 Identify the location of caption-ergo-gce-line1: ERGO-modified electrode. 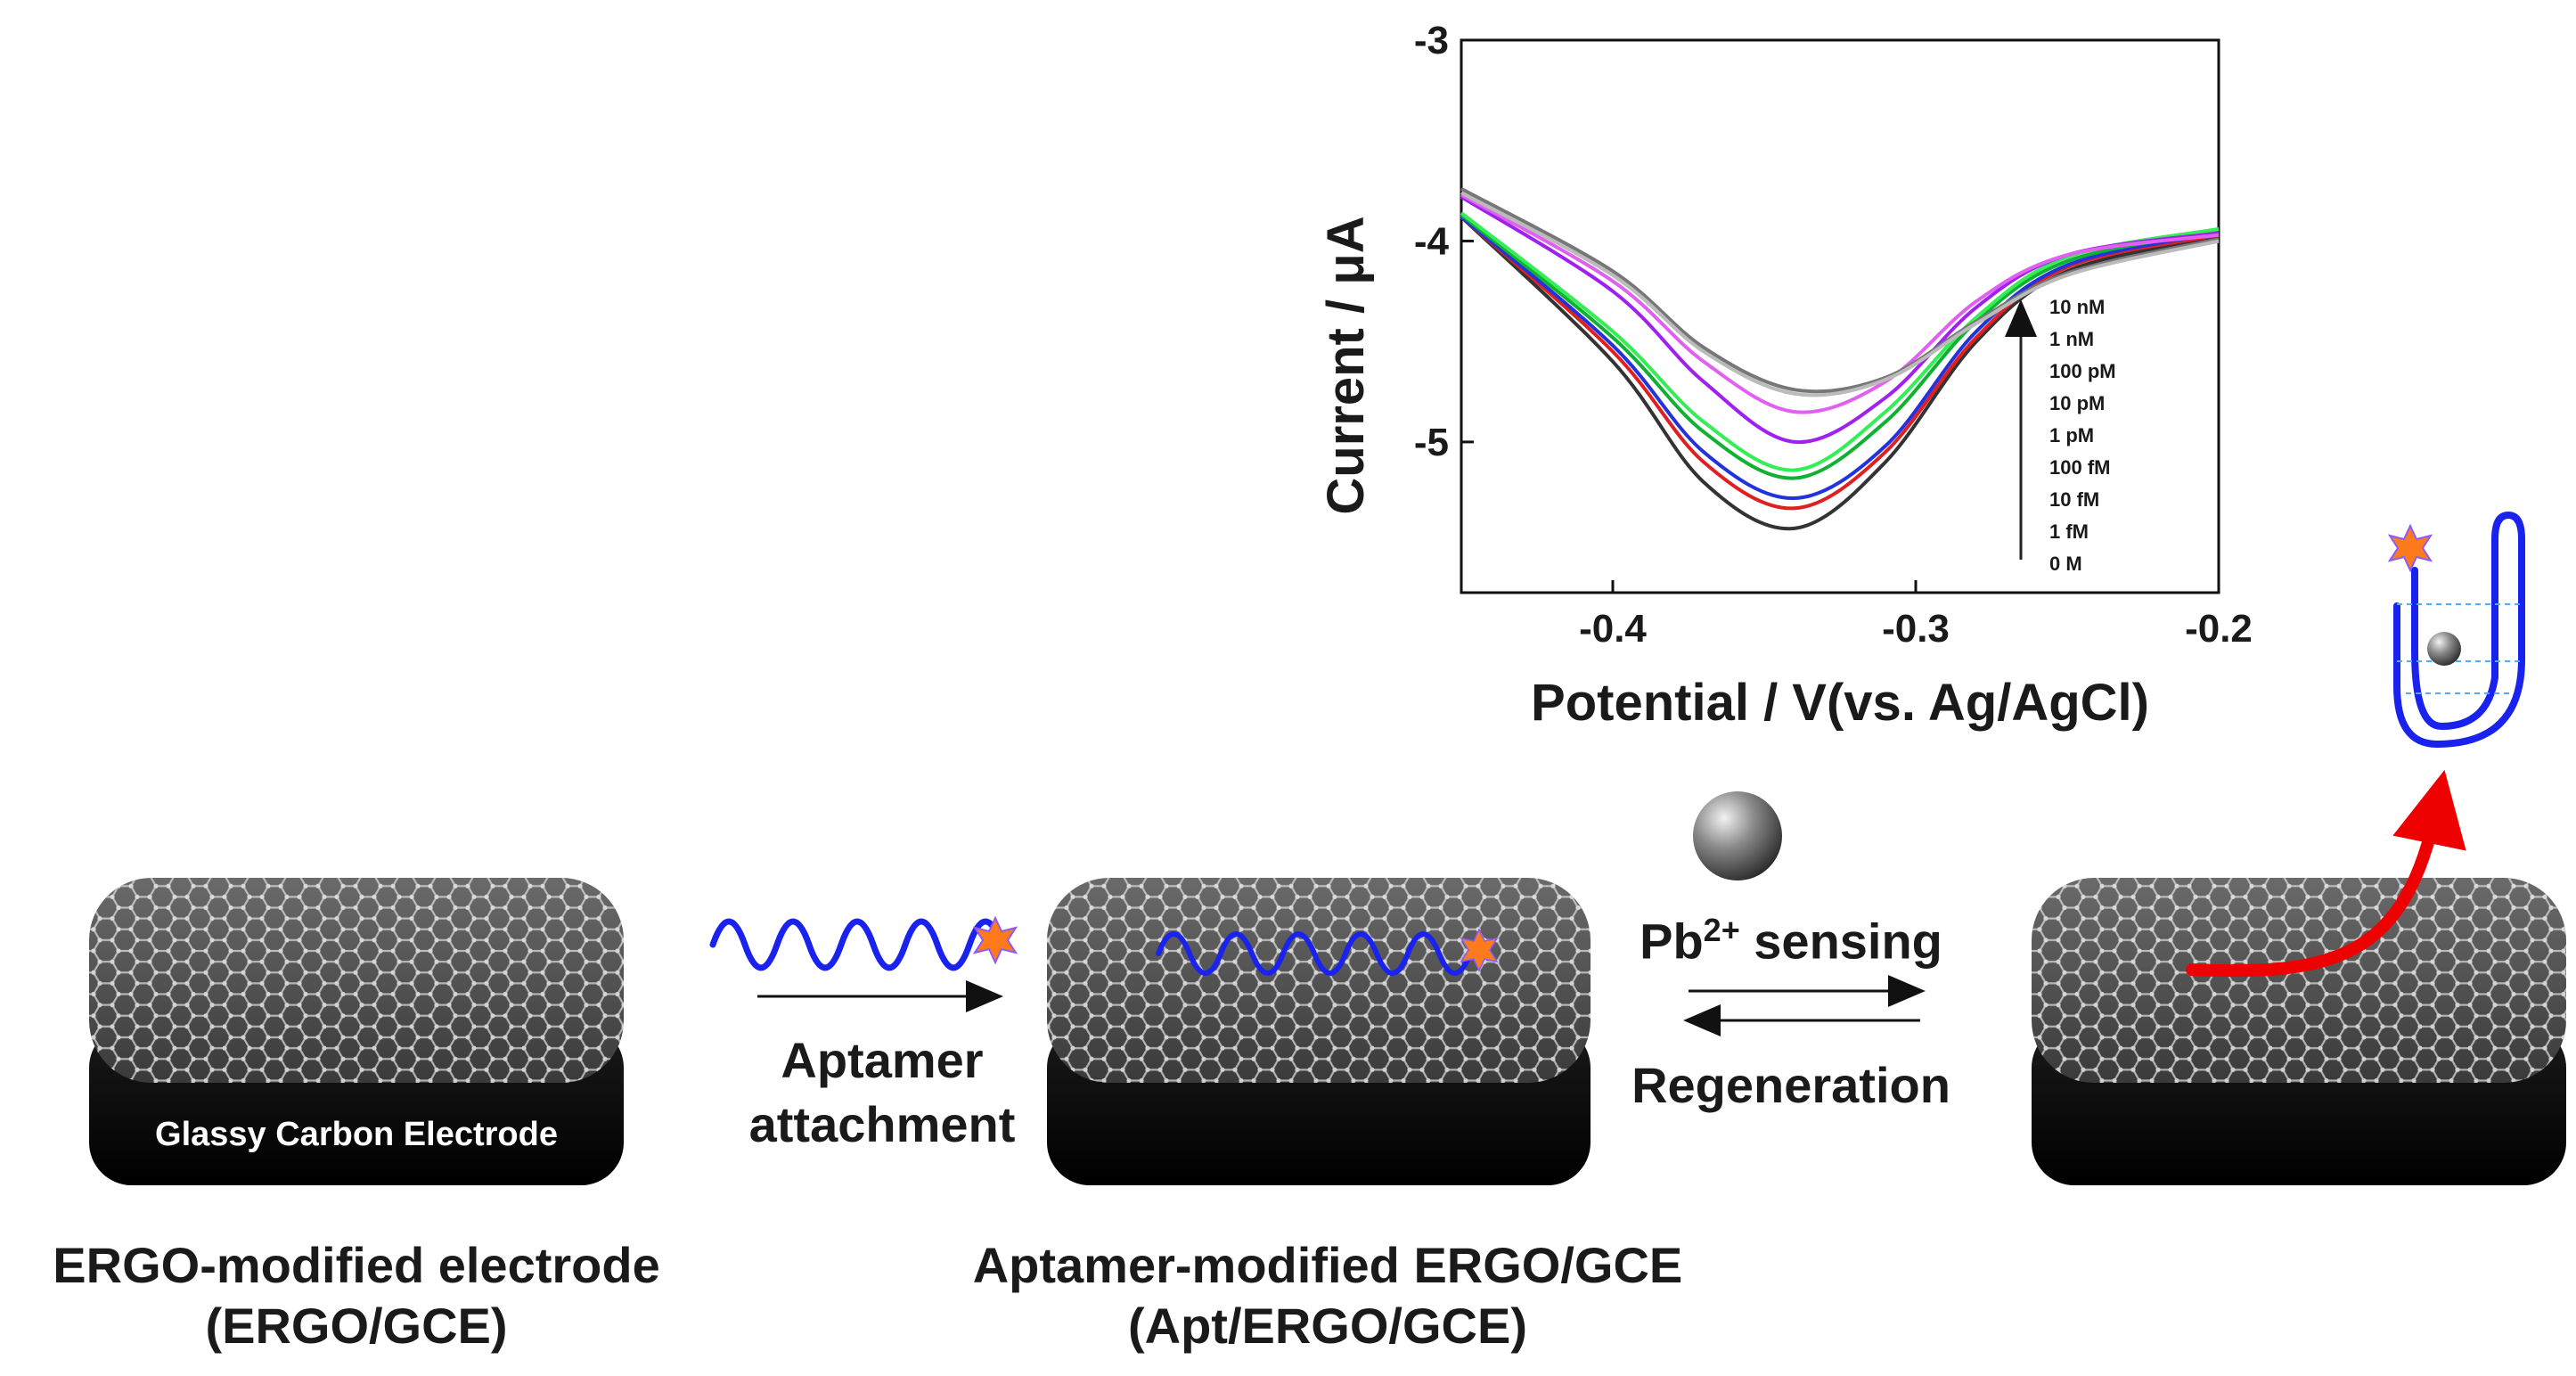
(356, 1265).